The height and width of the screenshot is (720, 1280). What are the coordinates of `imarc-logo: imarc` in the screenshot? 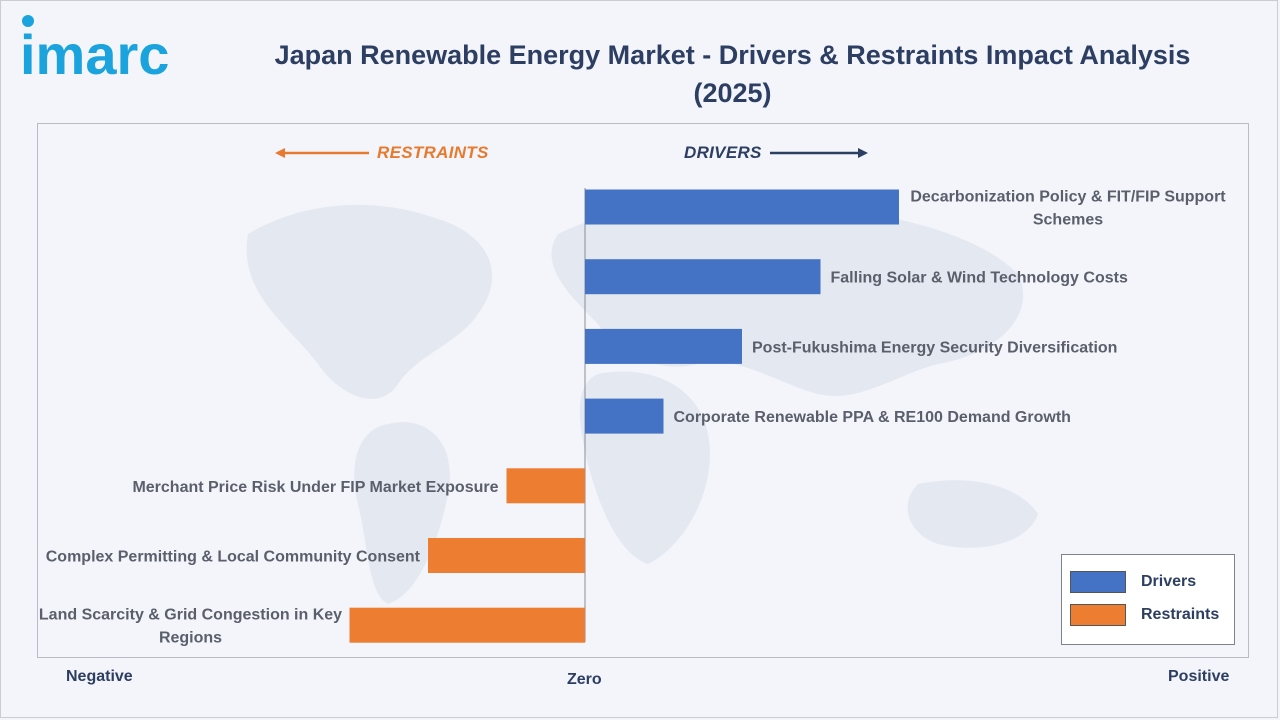 It's located at (94, 49).